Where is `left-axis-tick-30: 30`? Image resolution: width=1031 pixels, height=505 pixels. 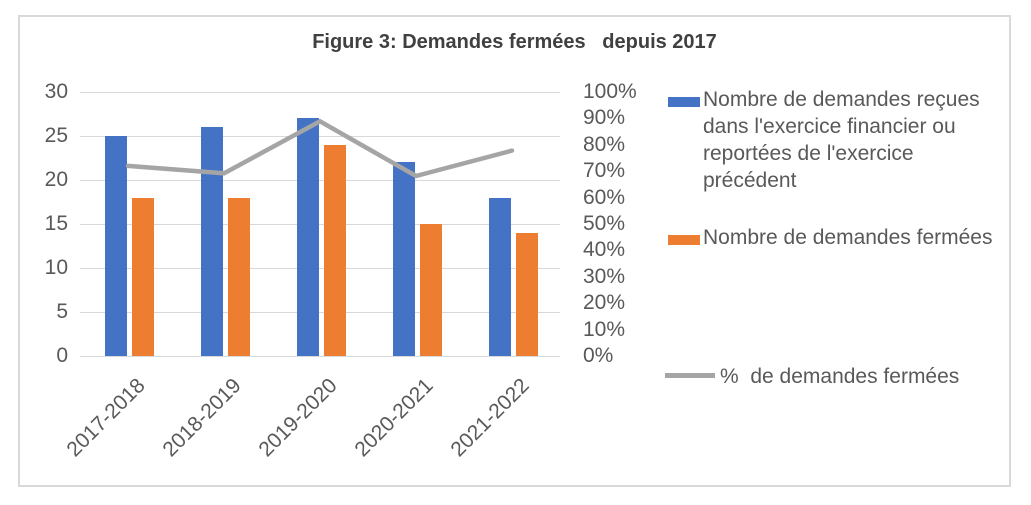
left-axis-tick-30: 30 is located at coordinates (56, 91).